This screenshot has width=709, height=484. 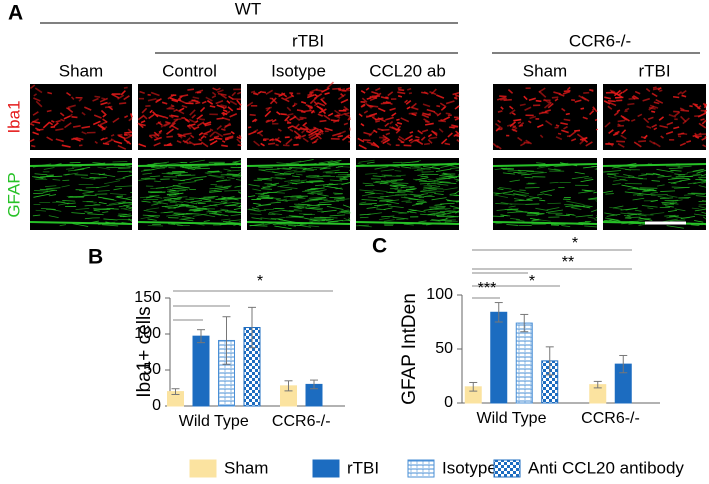 What do you see at coordinates (654, 117) in the screenshot?
I see `micrograph-bg` at bounding box center [654, 117].